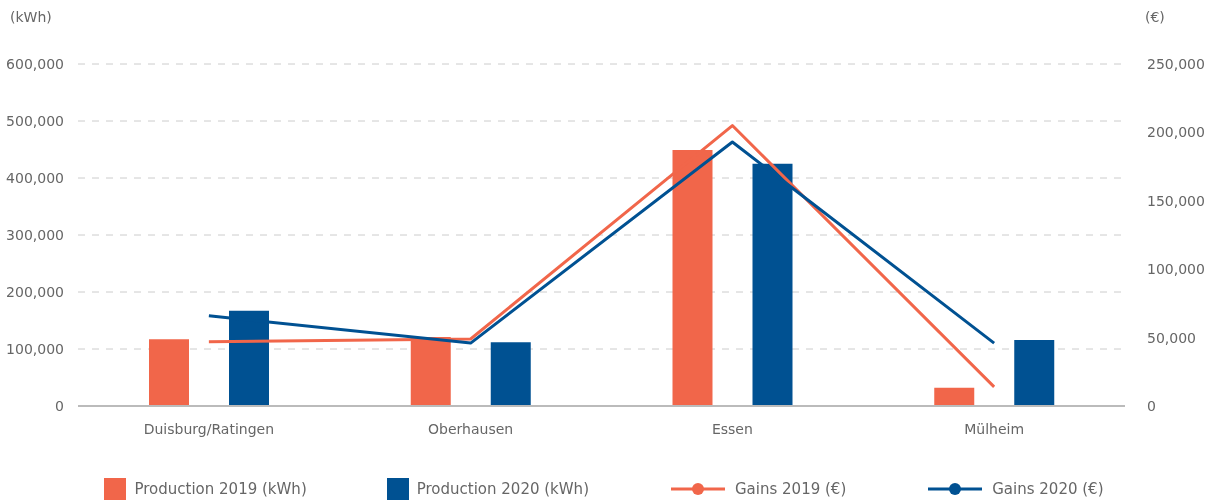 The width and height of the screenshot is (1208, 501). I want to click on y2-tick-label: 200,000, so click(1176, 132).